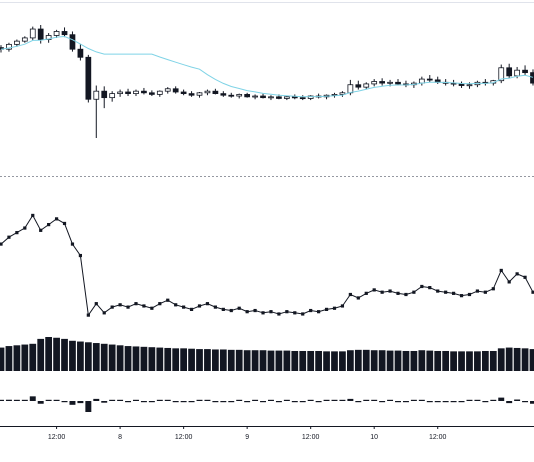  Describe the element at coordinates (120, 437) in the screenshot. I see `x-tick-label: 8` at that location.